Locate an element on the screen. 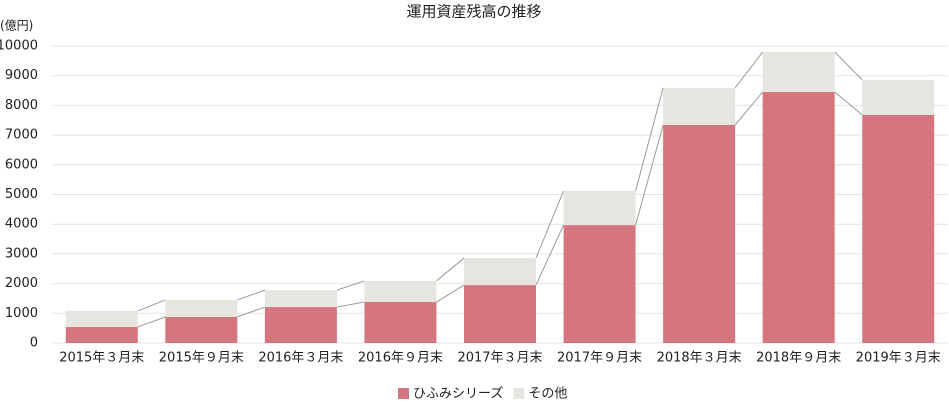  y-tick-label: 7000 is located at coordinates (21, 135).